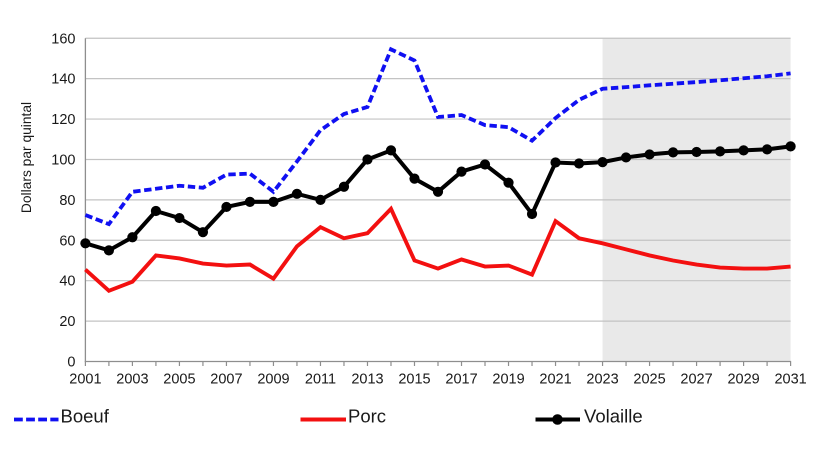 The height and width of the screenshot is (467, 820). Describe the element at coordinates (790, 380) in the screenshot. I see `svg-text: 2031` at that location.